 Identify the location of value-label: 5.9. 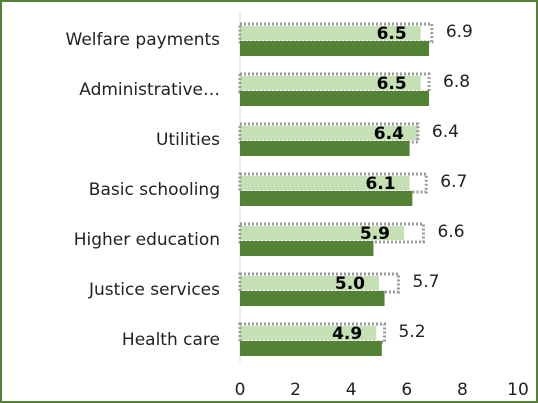
(375, 234).